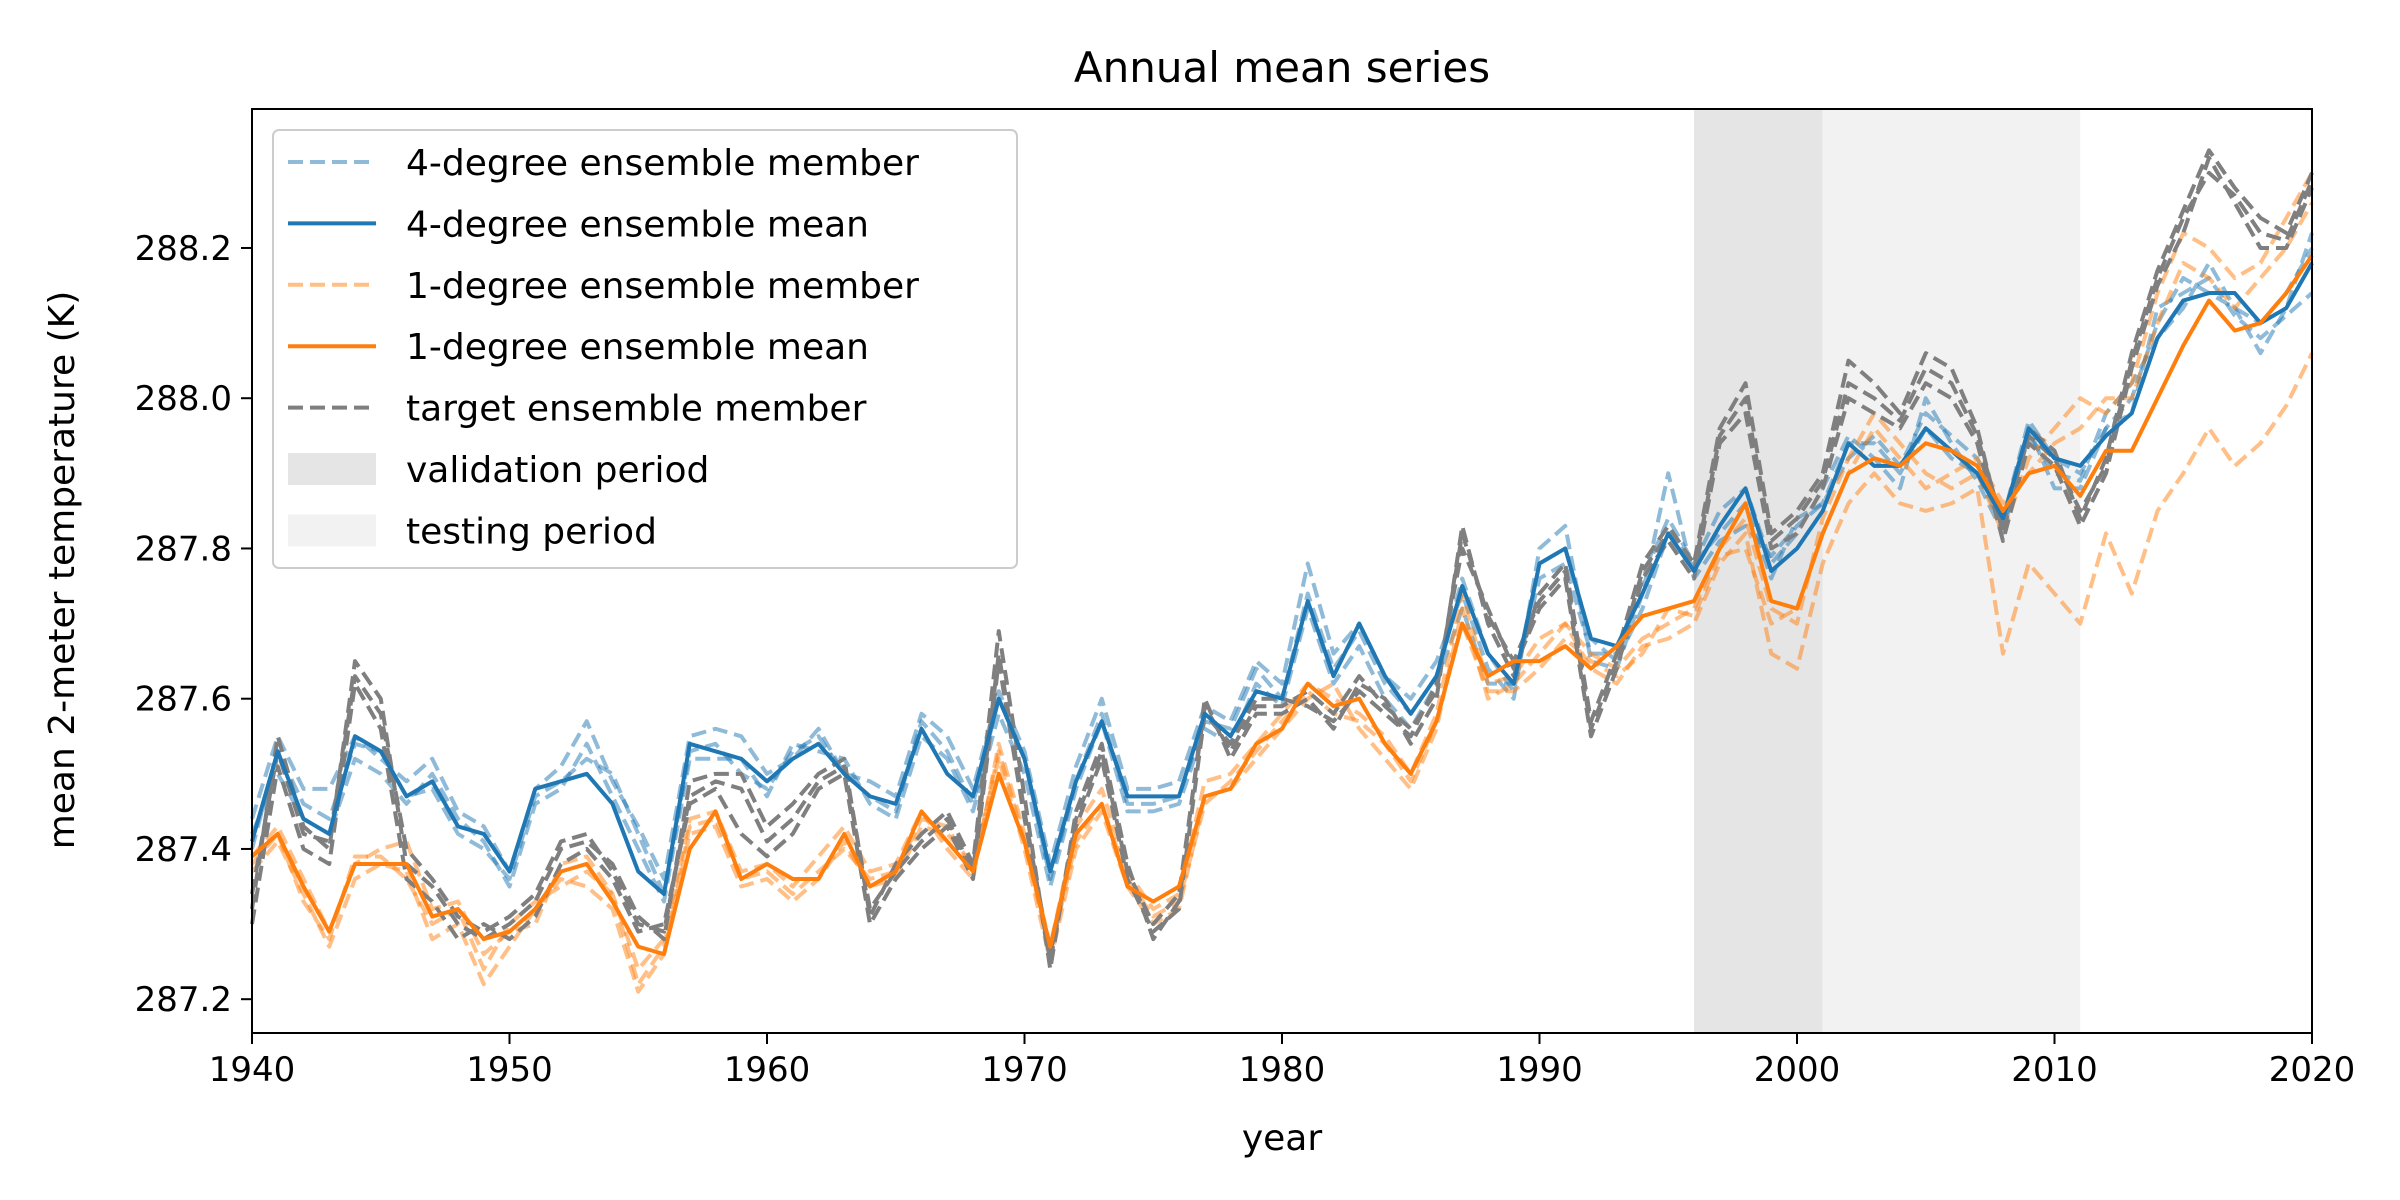 This screenshot has width=2400, height=1200. I want to click on chart-title: Annual mean series, so click(1282, 67).